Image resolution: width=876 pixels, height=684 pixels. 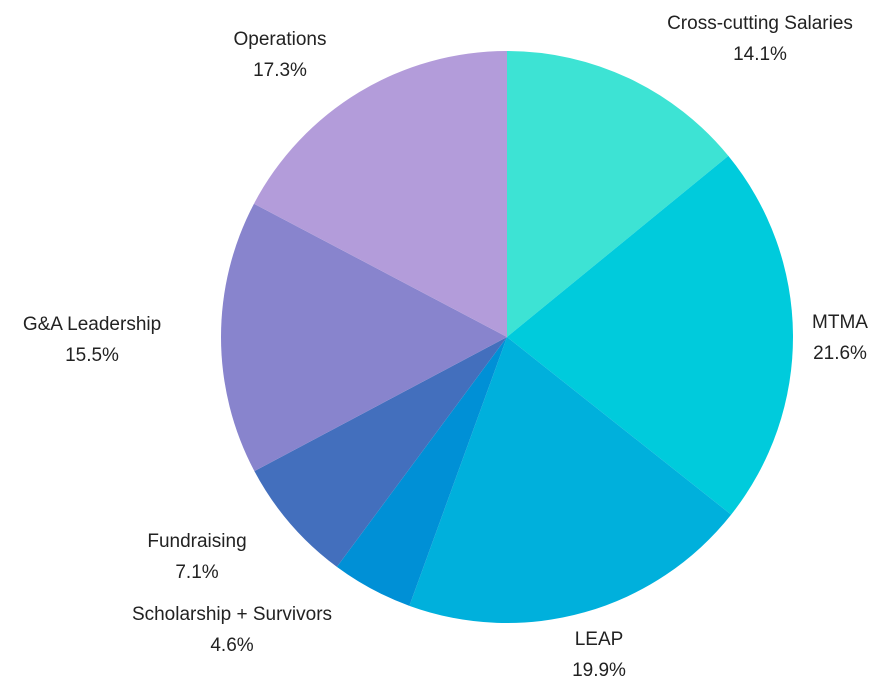 What do you see at coordinates (840, 353) in the screenshot?
I see `slice-value-mtma: 21.6%` at bounding box center [840, 353].